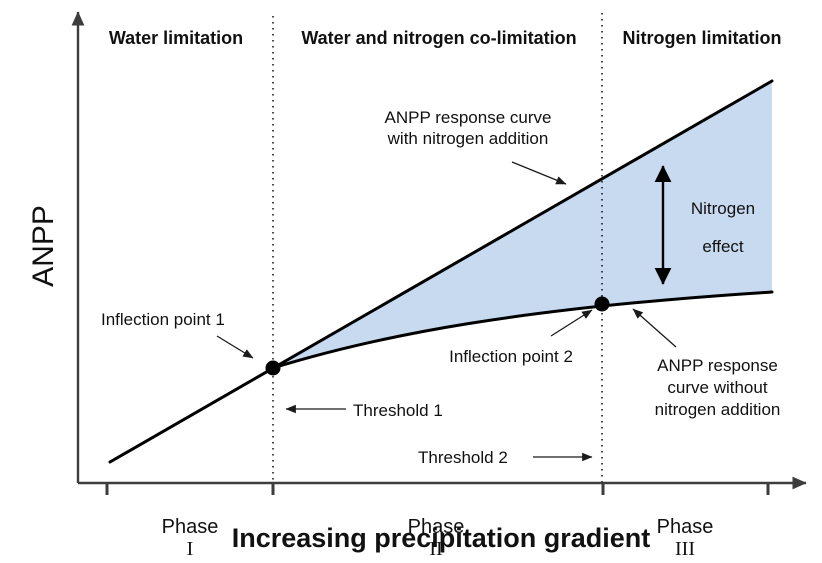 The height and width of the screenshot is (563, 822). I want to click on region-label-nitrogen-limitation: Nitrogen limitation, so click(702, 38).